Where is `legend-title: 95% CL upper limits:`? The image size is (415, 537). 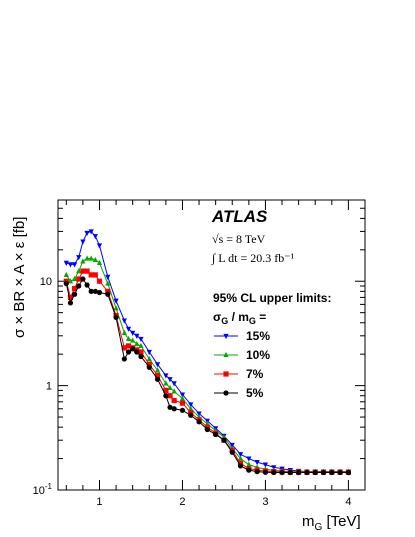 legend-title: 95% CL upper limits: is located at coordinates (272, 298).